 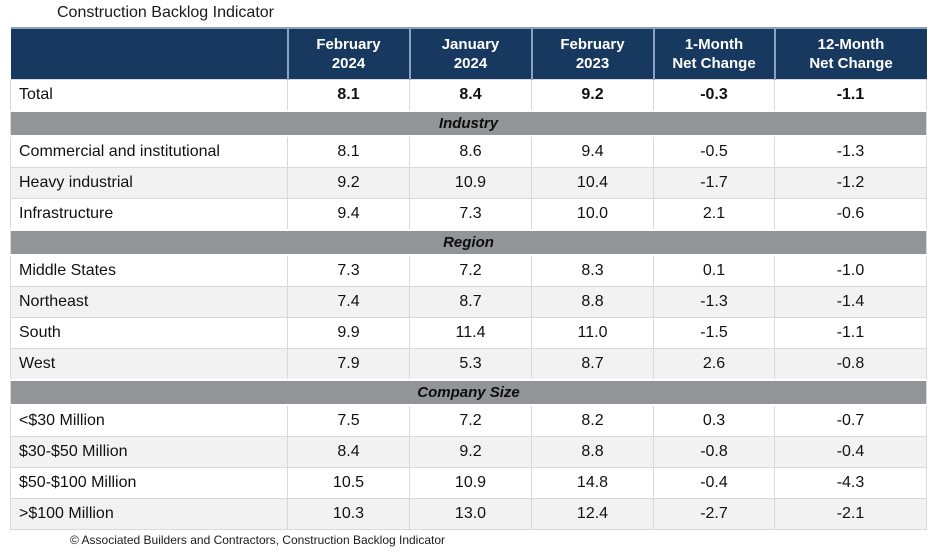 I want to click on column-header: February 2023, so click(x=593, y=53).